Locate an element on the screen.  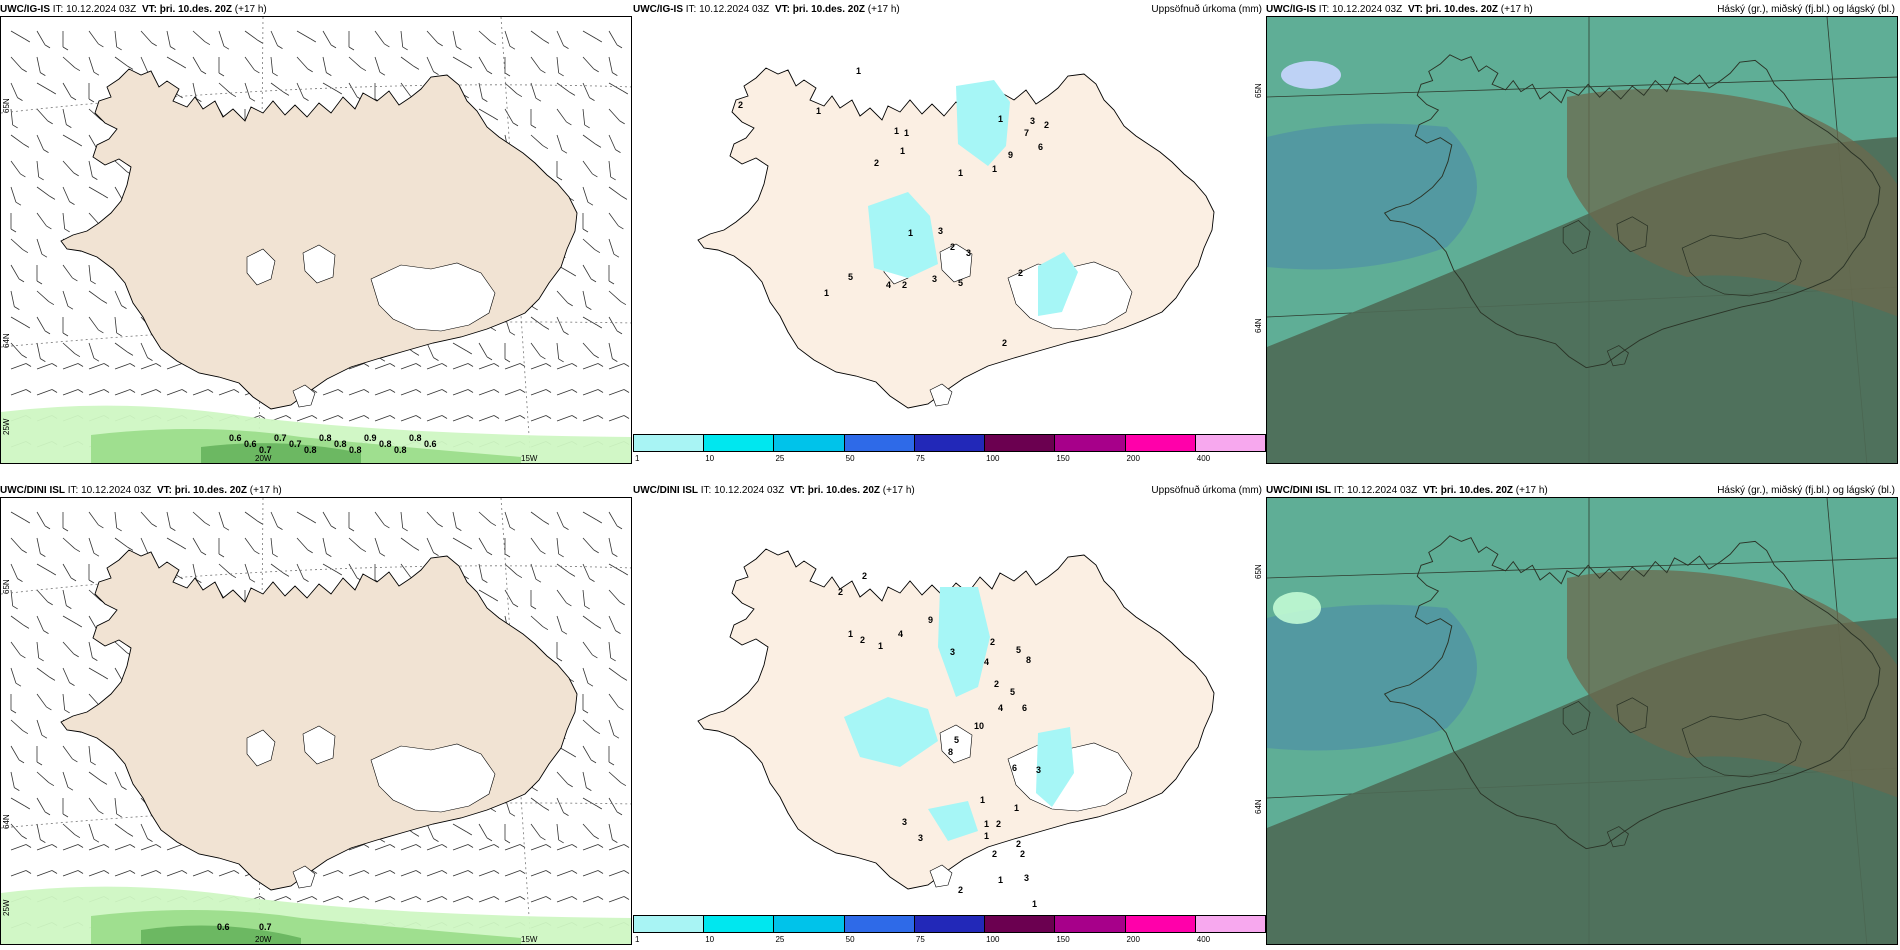
precip-area is located at coordinates (1058, 284).